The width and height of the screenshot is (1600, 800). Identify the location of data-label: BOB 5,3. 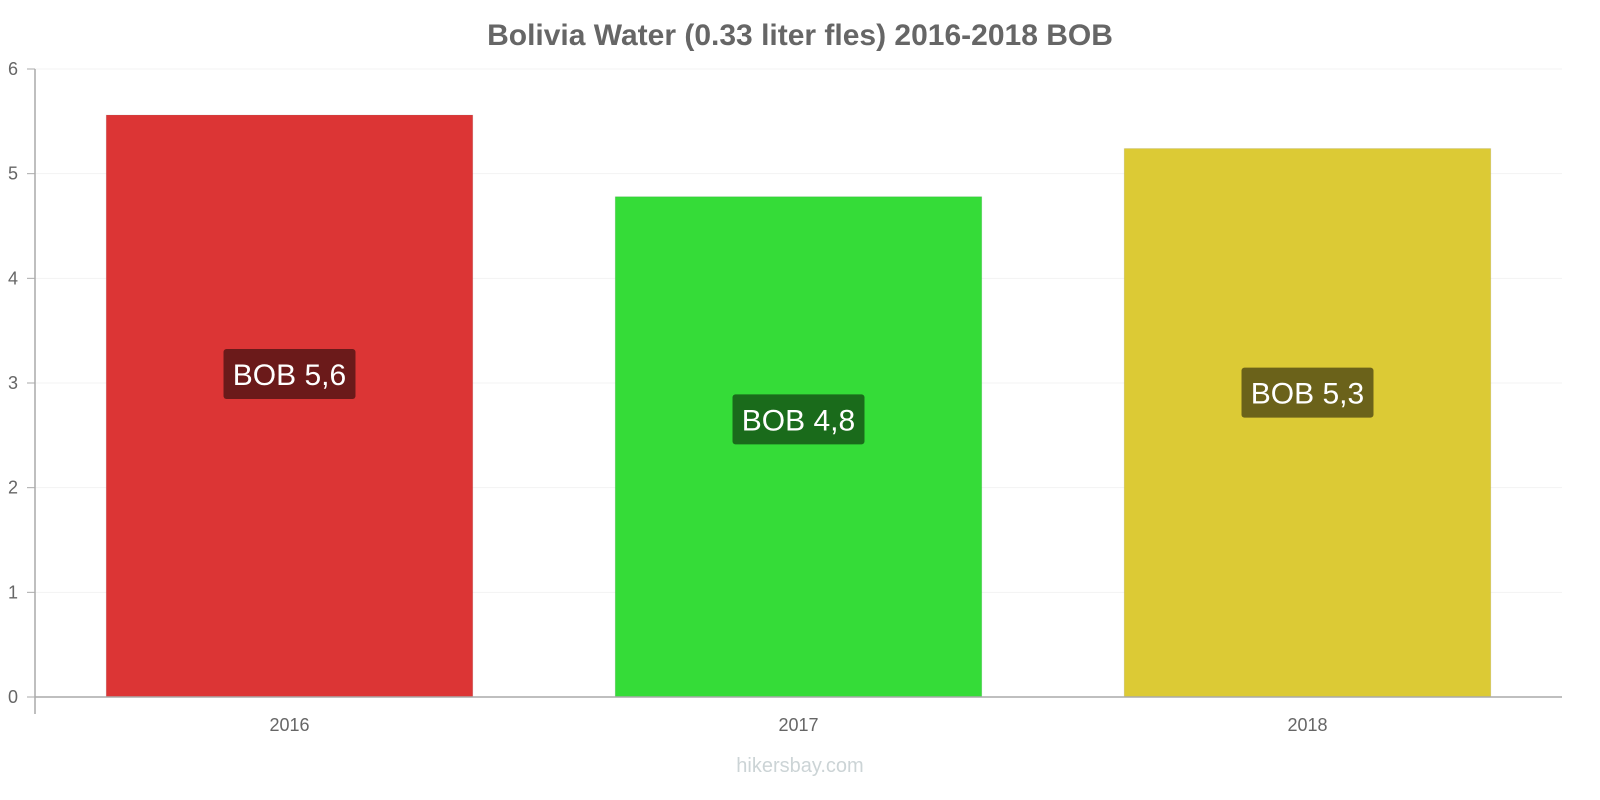
(1307, 394).